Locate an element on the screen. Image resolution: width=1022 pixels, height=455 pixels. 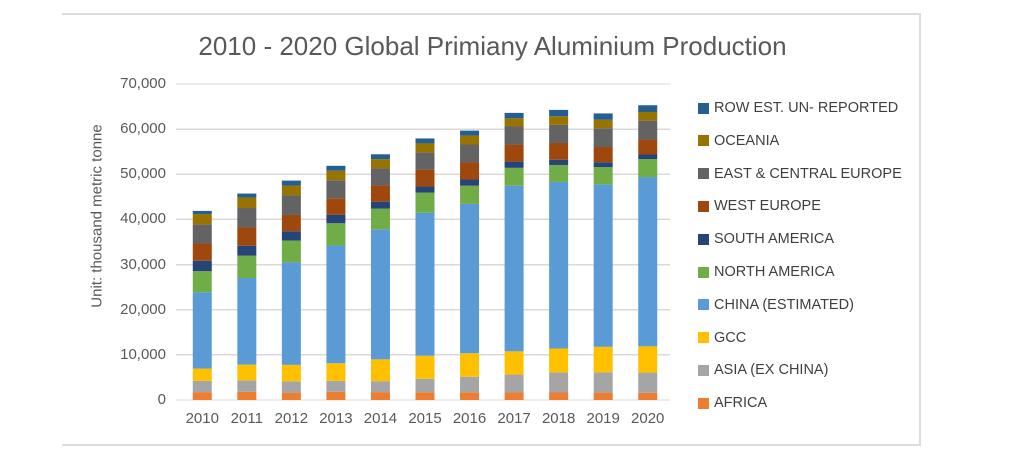
bar-segment-gcc-2012 is located at coordinates (291, 373).